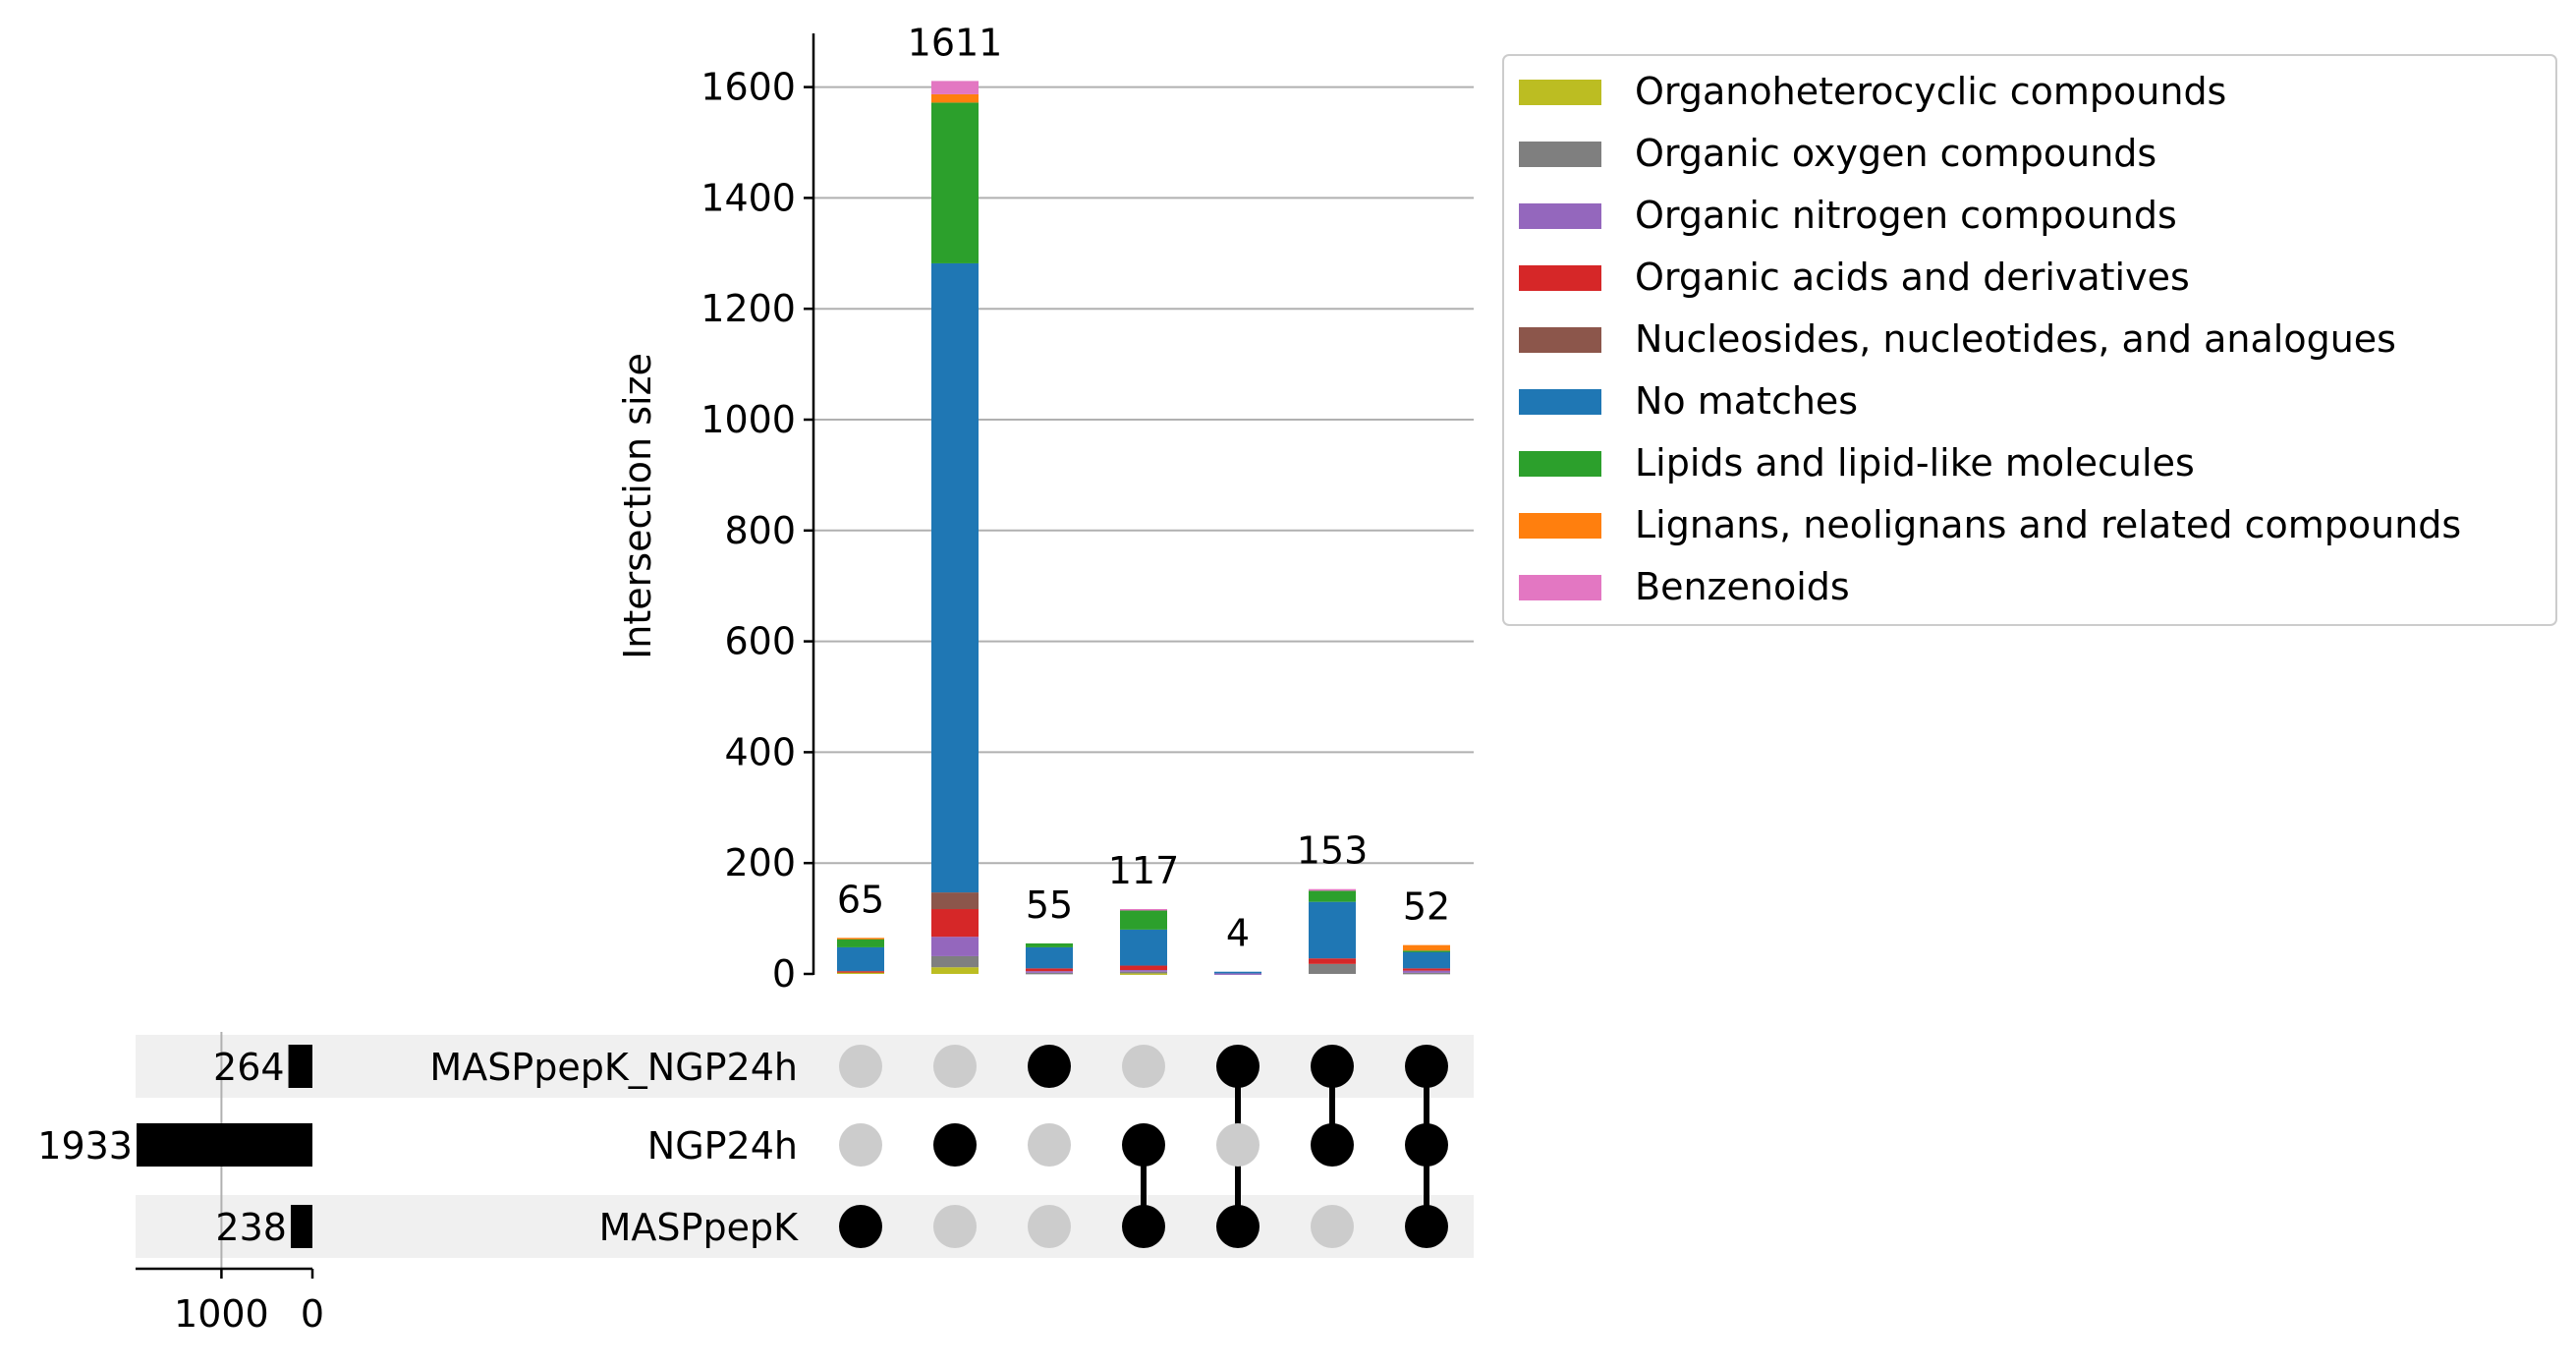  What do you see at coordinates (1906, 215) in the screenshot?
I see `legend-label: Organic nitrogen compounds` at bounding box center [1906, 215].